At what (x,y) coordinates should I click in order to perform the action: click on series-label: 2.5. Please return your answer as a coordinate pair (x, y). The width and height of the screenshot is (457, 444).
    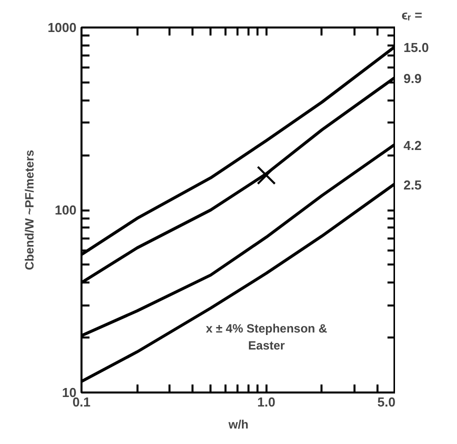
    Looking at the image, I should click on (413, 184).